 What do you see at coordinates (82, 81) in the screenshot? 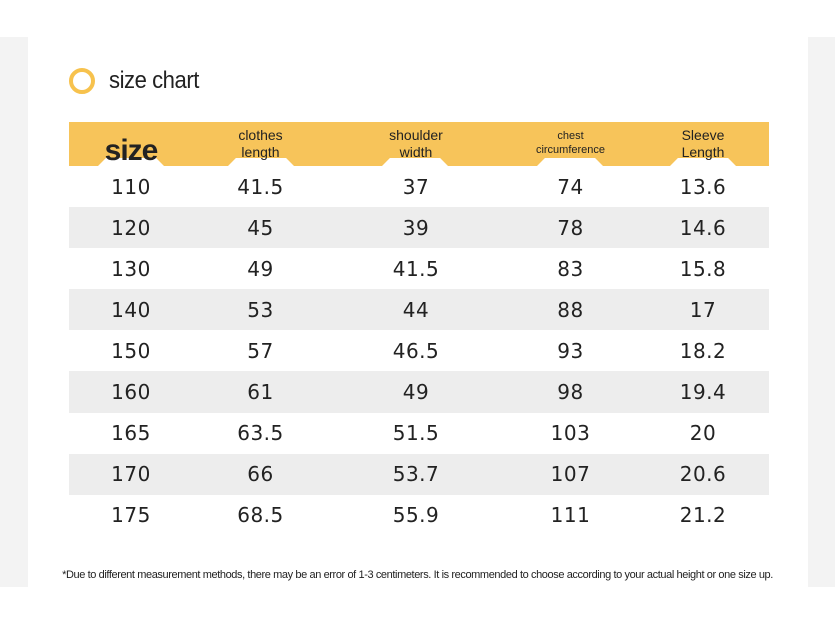
I see `ring-icon` at bounding box center [82, 81].